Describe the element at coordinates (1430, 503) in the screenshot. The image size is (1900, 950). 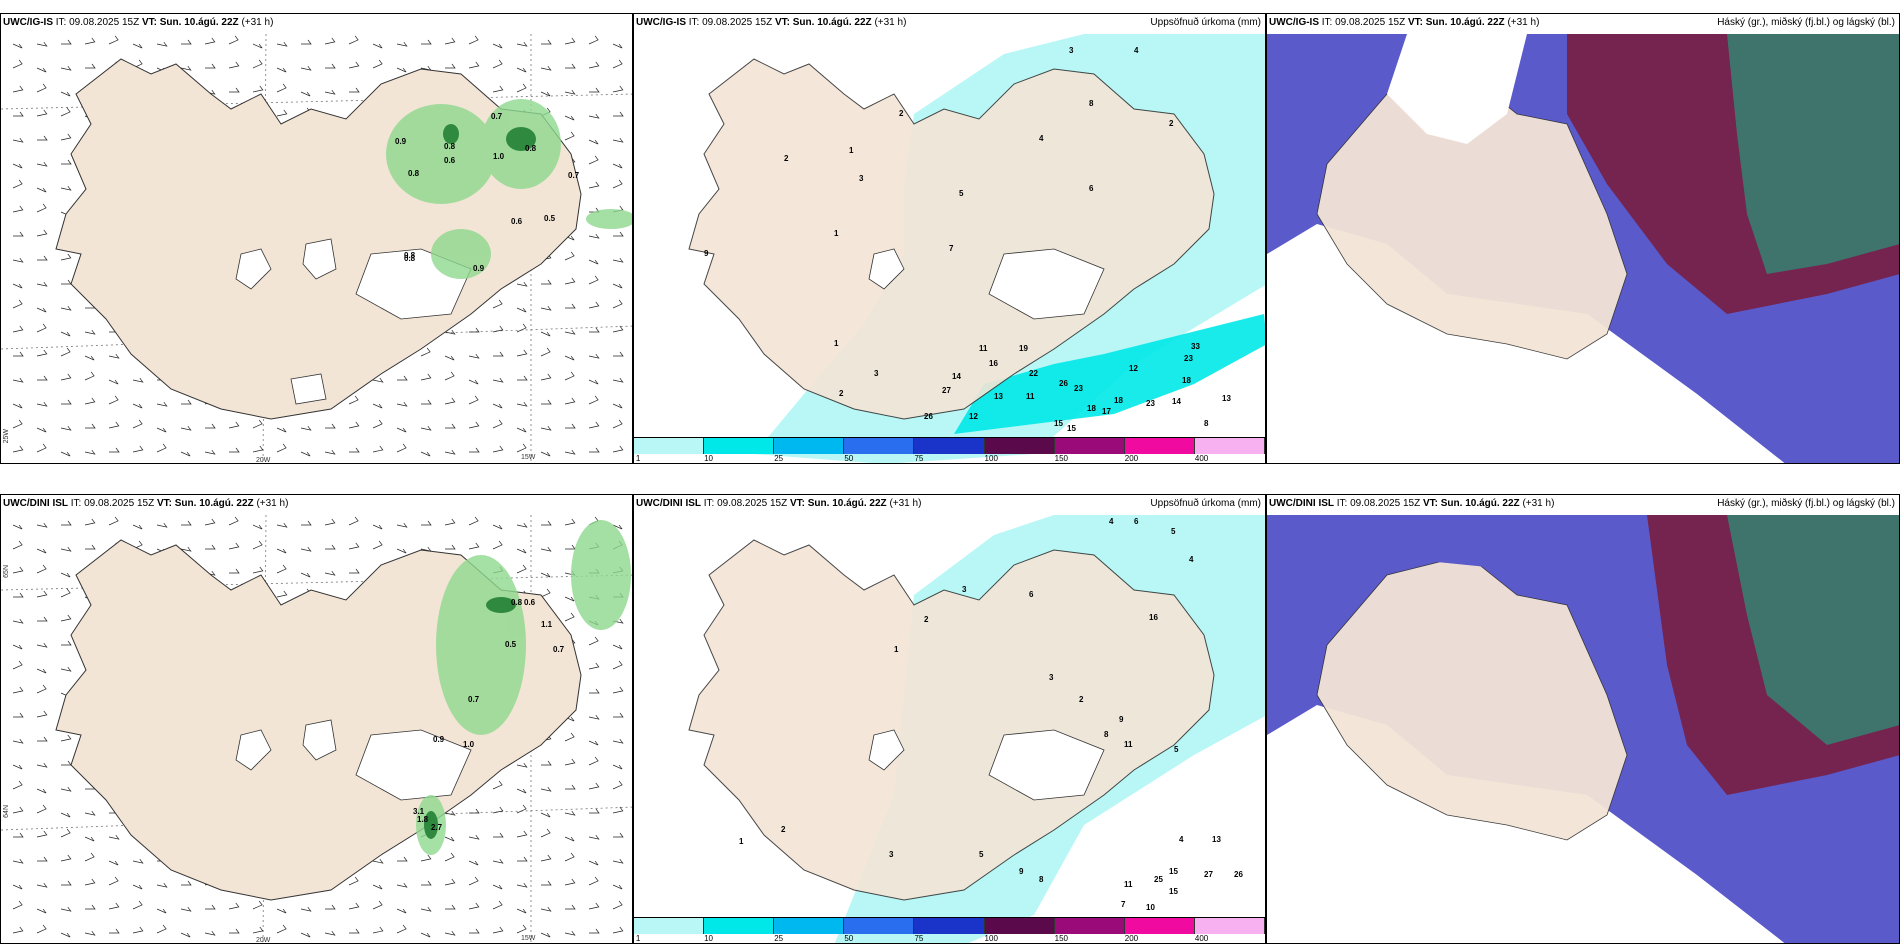
I see `vt-label: VT:` at that location.